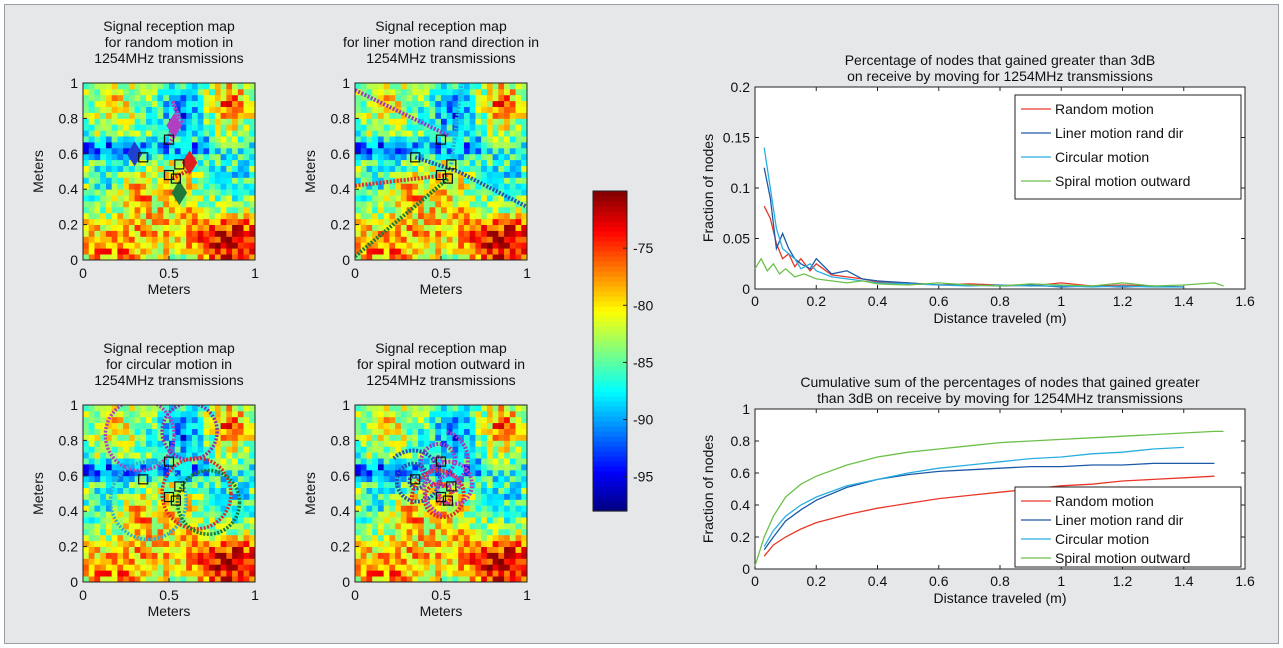  Describe the element at coordinates (341, 476) in the screenshot. I see `y-tick-label: 0.6` at that location.